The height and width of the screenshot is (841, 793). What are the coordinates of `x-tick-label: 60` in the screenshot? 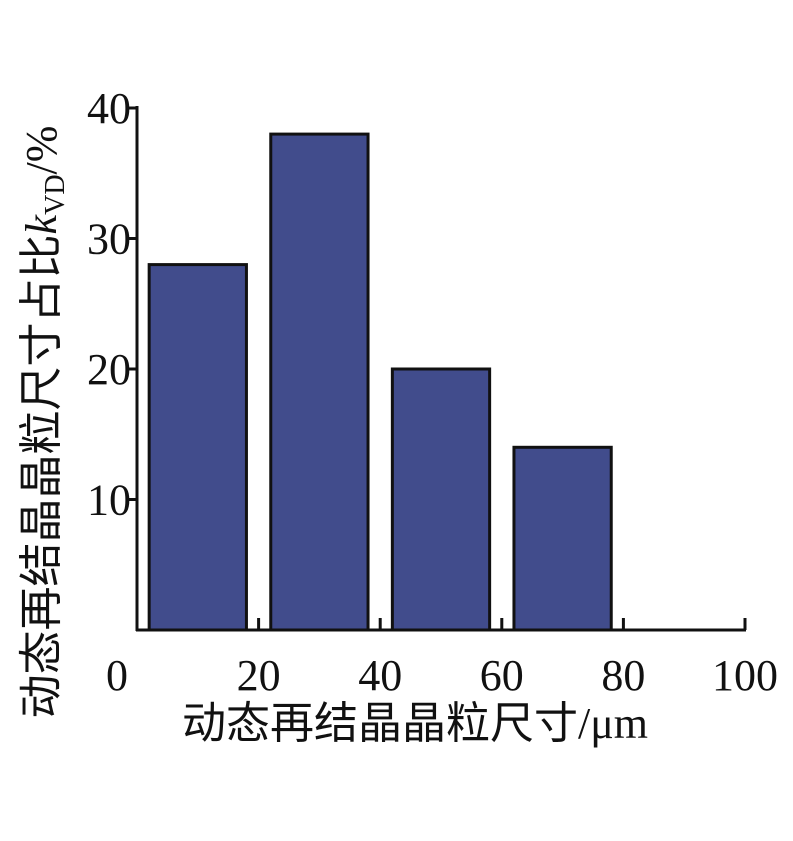 It's located at (502, 675).